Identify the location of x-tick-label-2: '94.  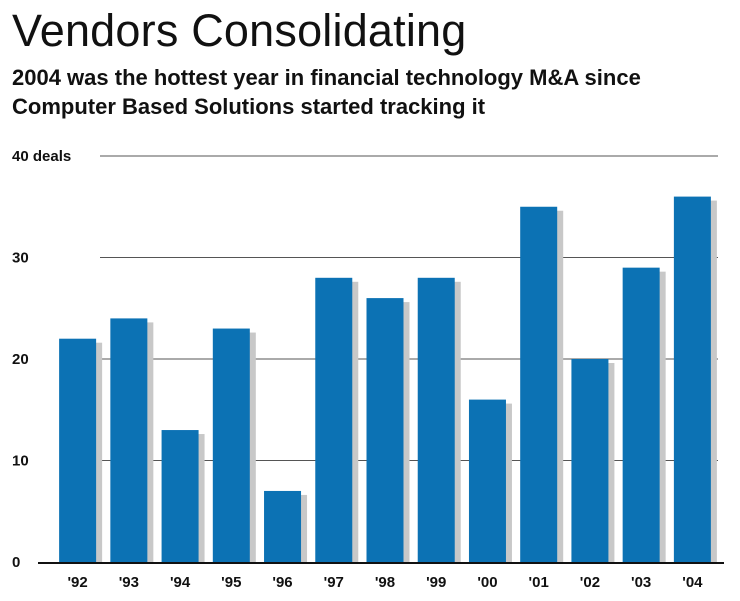
(180, 582).